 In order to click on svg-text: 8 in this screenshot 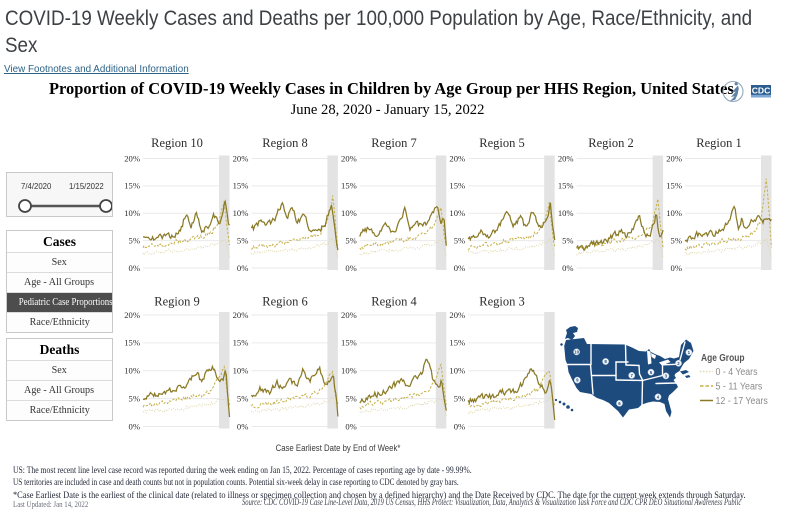, I will do `click(605, 361)`.